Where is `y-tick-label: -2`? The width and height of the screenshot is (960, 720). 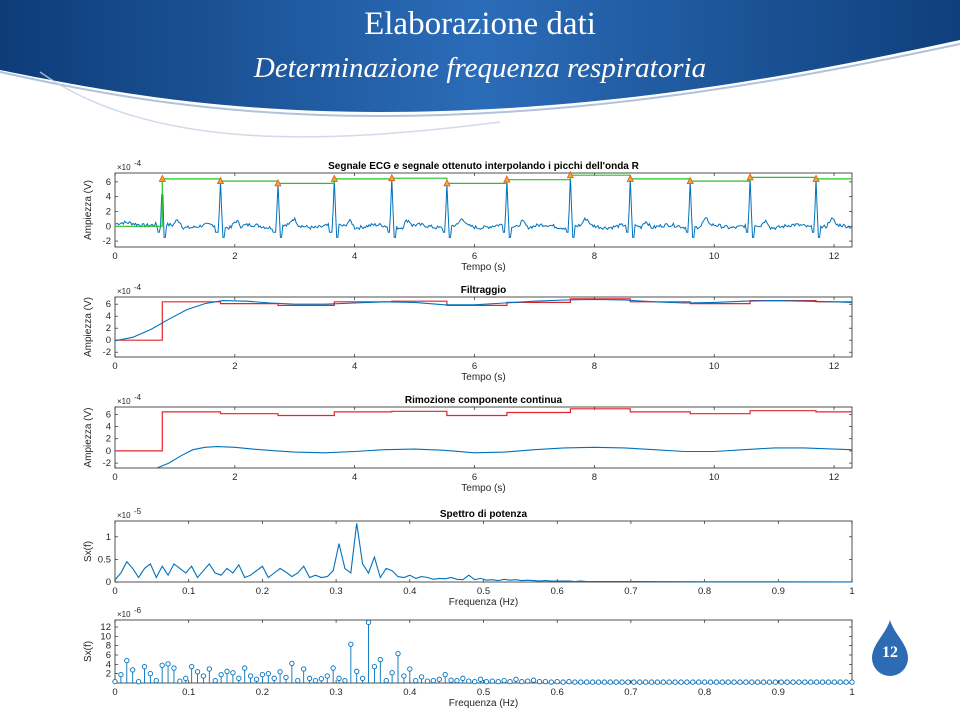
y-tick-label: -2 is located at coordinates (107, 241).